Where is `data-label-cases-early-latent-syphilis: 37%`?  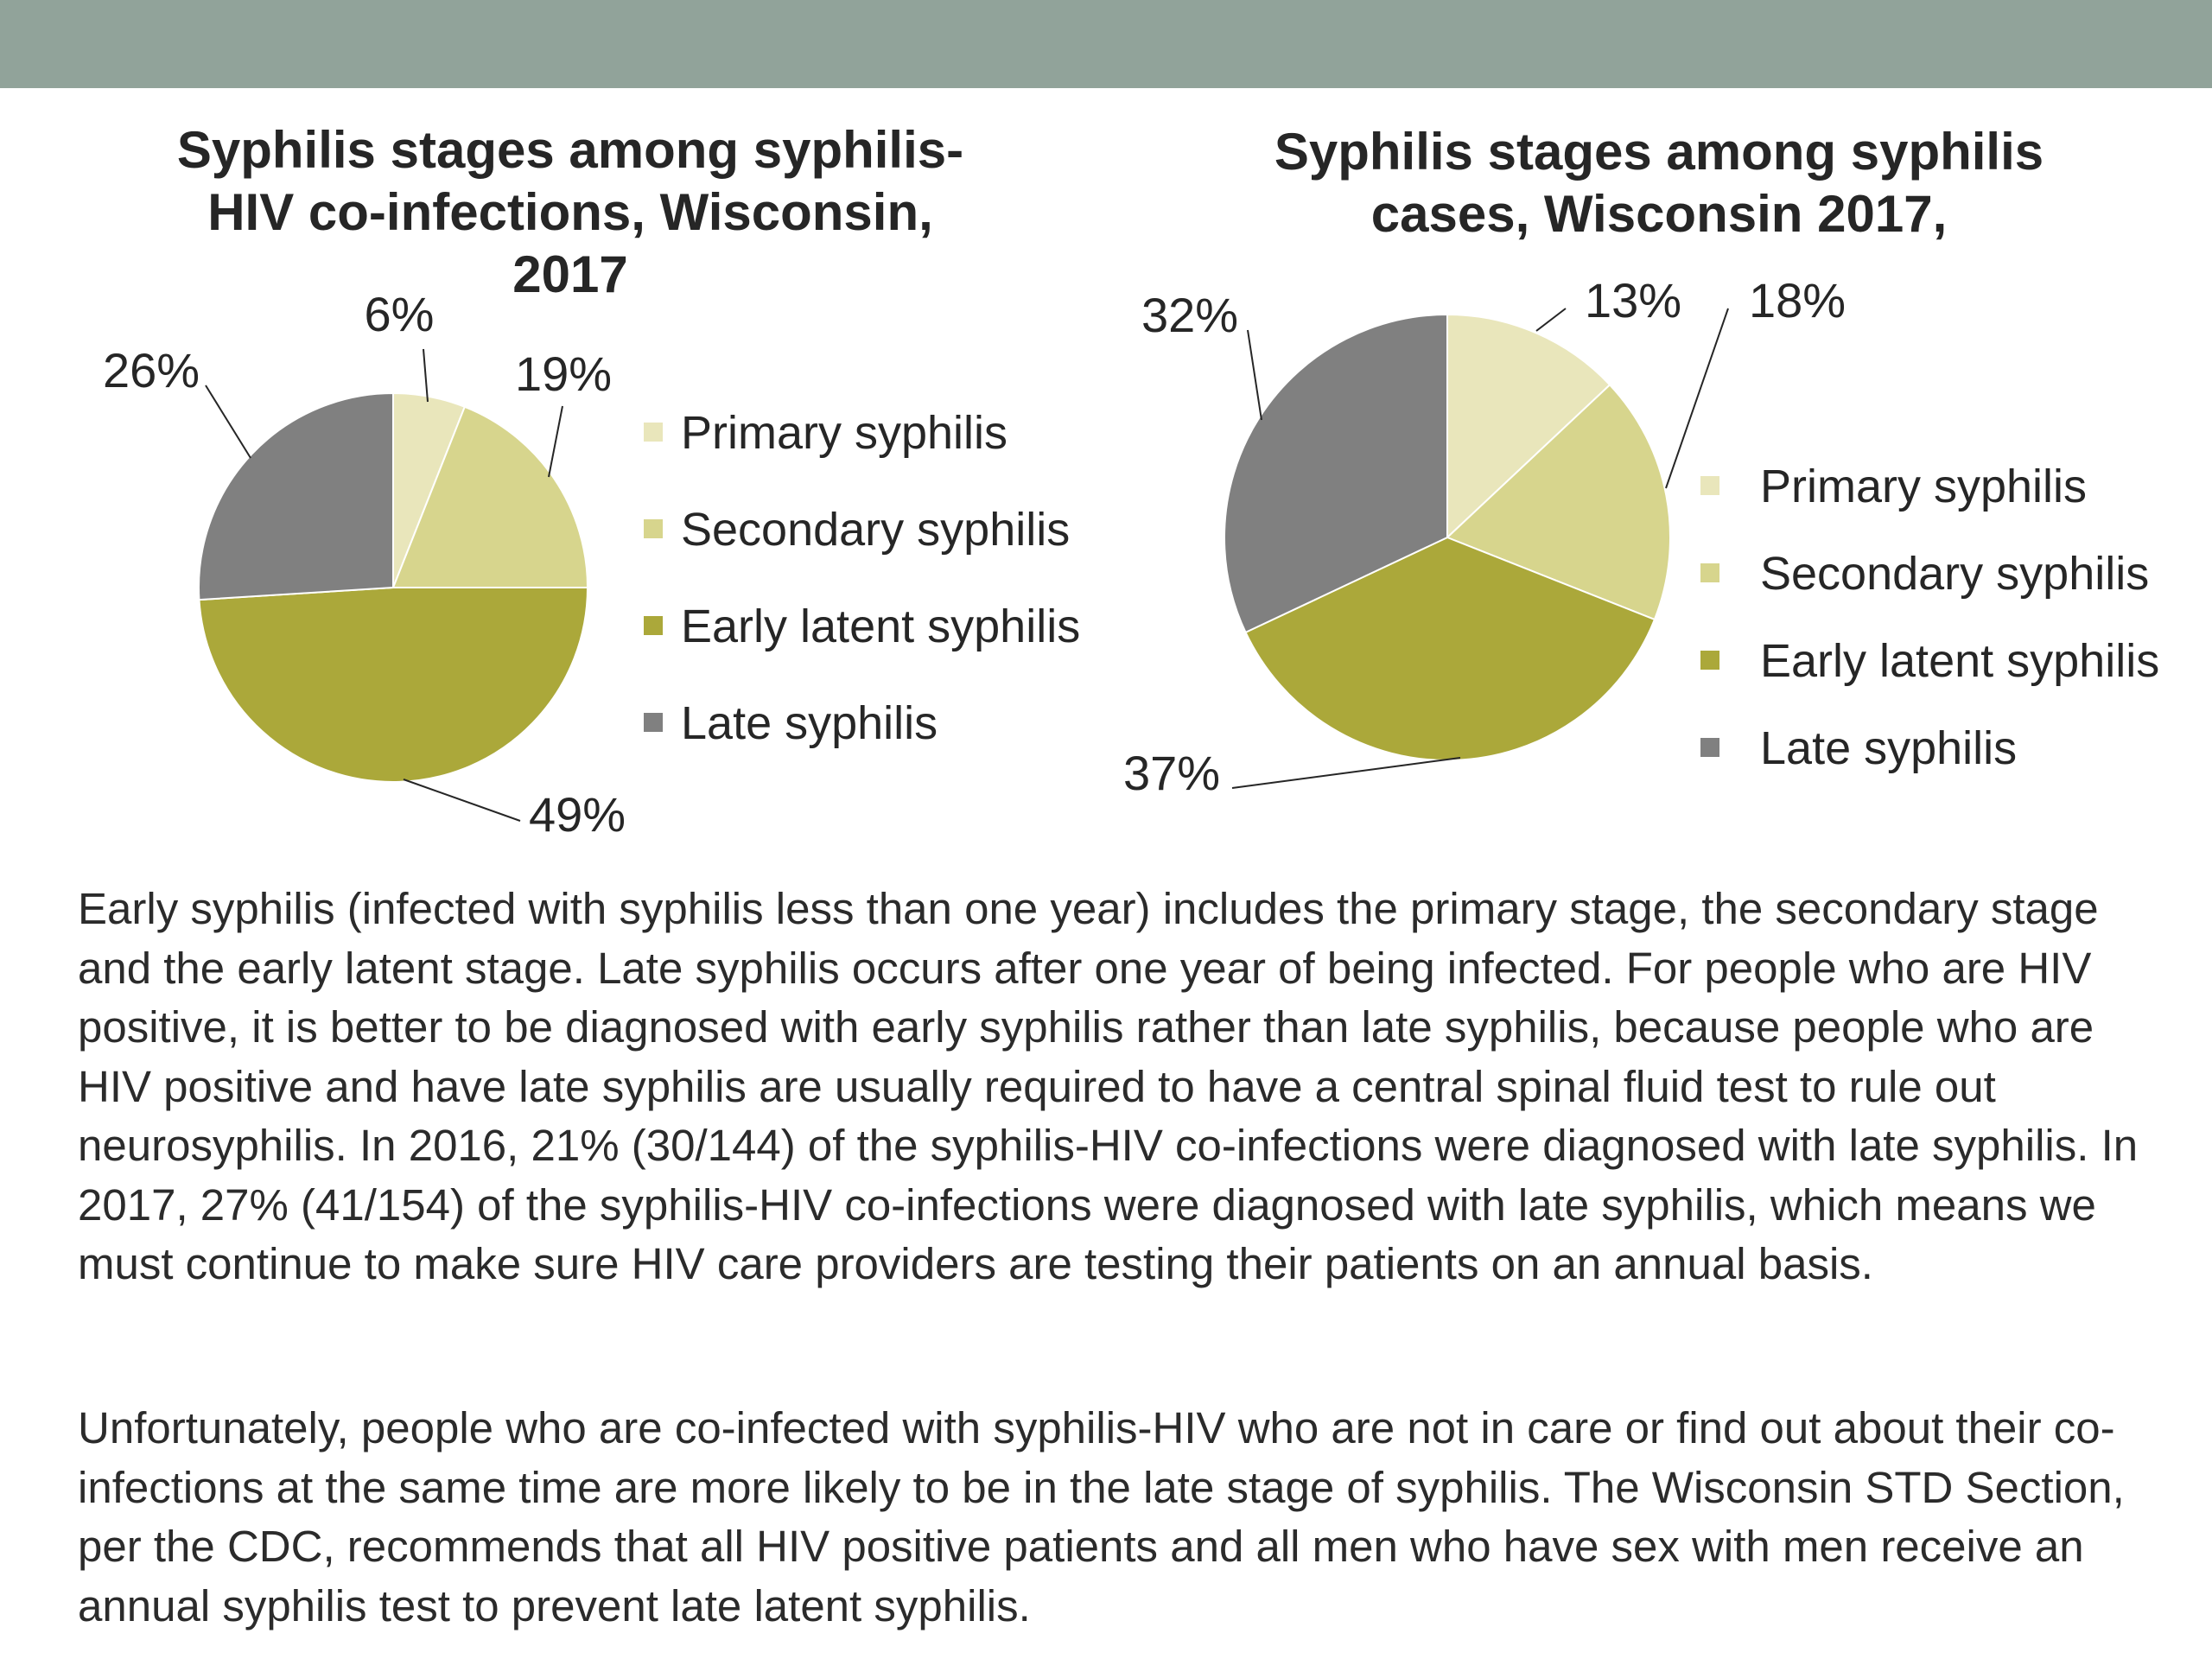 data-label-cases-early-latent-syphilis: 37% is located at coordinates (1171, 773).